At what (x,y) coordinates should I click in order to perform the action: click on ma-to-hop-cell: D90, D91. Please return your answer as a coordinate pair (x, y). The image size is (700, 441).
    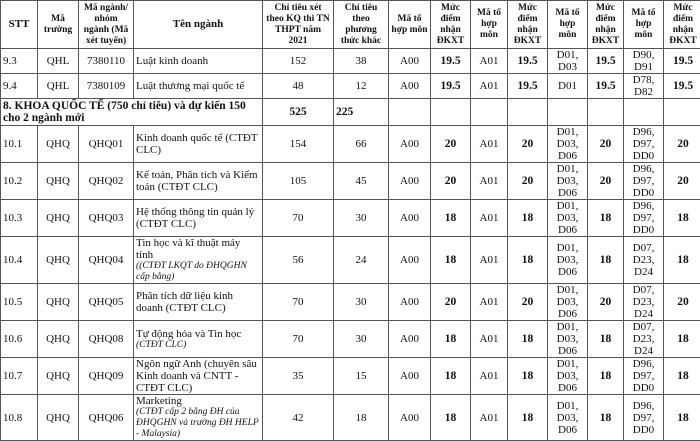
    Looking at the image, I should click on (644, 61).